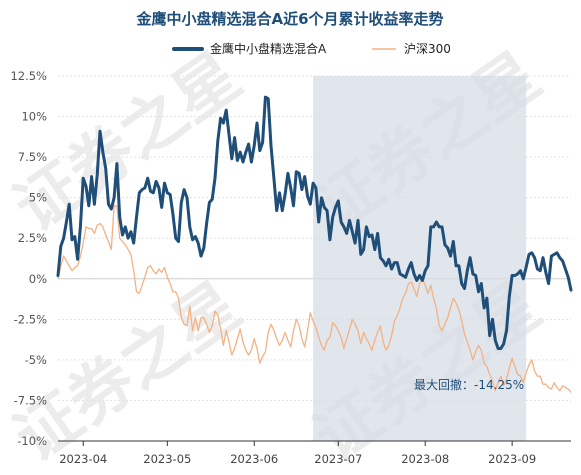 Image resolution: width=581 pixels, height=475 pixels. What do you see at coordinates (38, 279) in the screenshot?
I see `y-tick-label: 0%` at bounding box center [38, 279].